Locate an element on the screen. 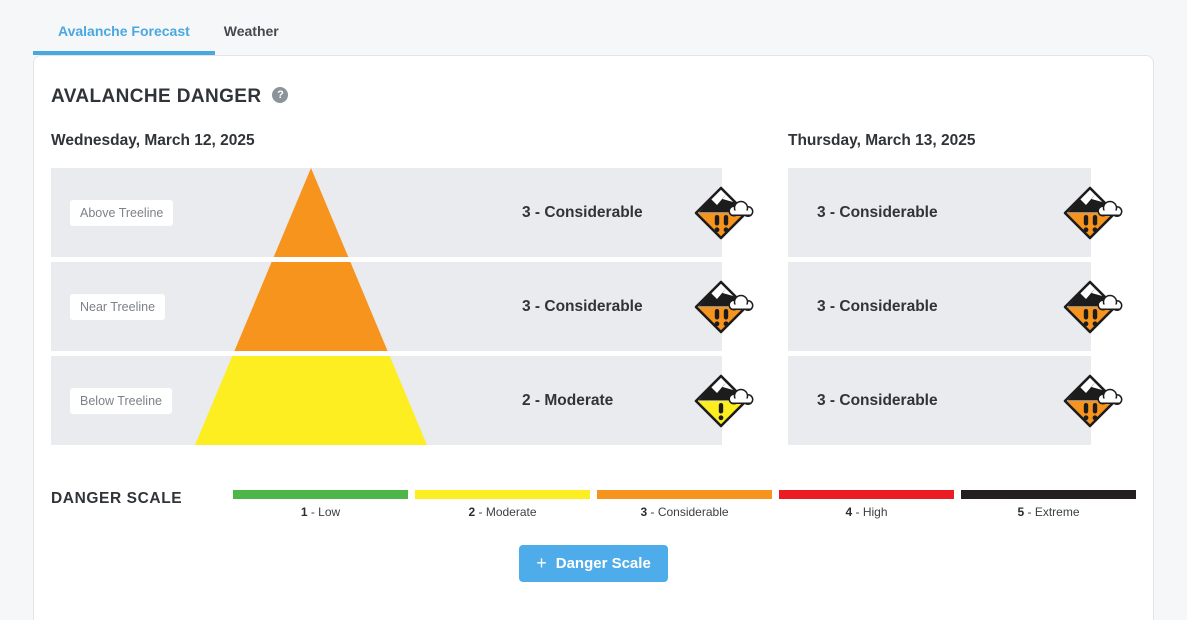 This screenshot has height=620, width=1187. danger-scale-toggle-button: + Danger Scale is located at coordinates (593, 563).